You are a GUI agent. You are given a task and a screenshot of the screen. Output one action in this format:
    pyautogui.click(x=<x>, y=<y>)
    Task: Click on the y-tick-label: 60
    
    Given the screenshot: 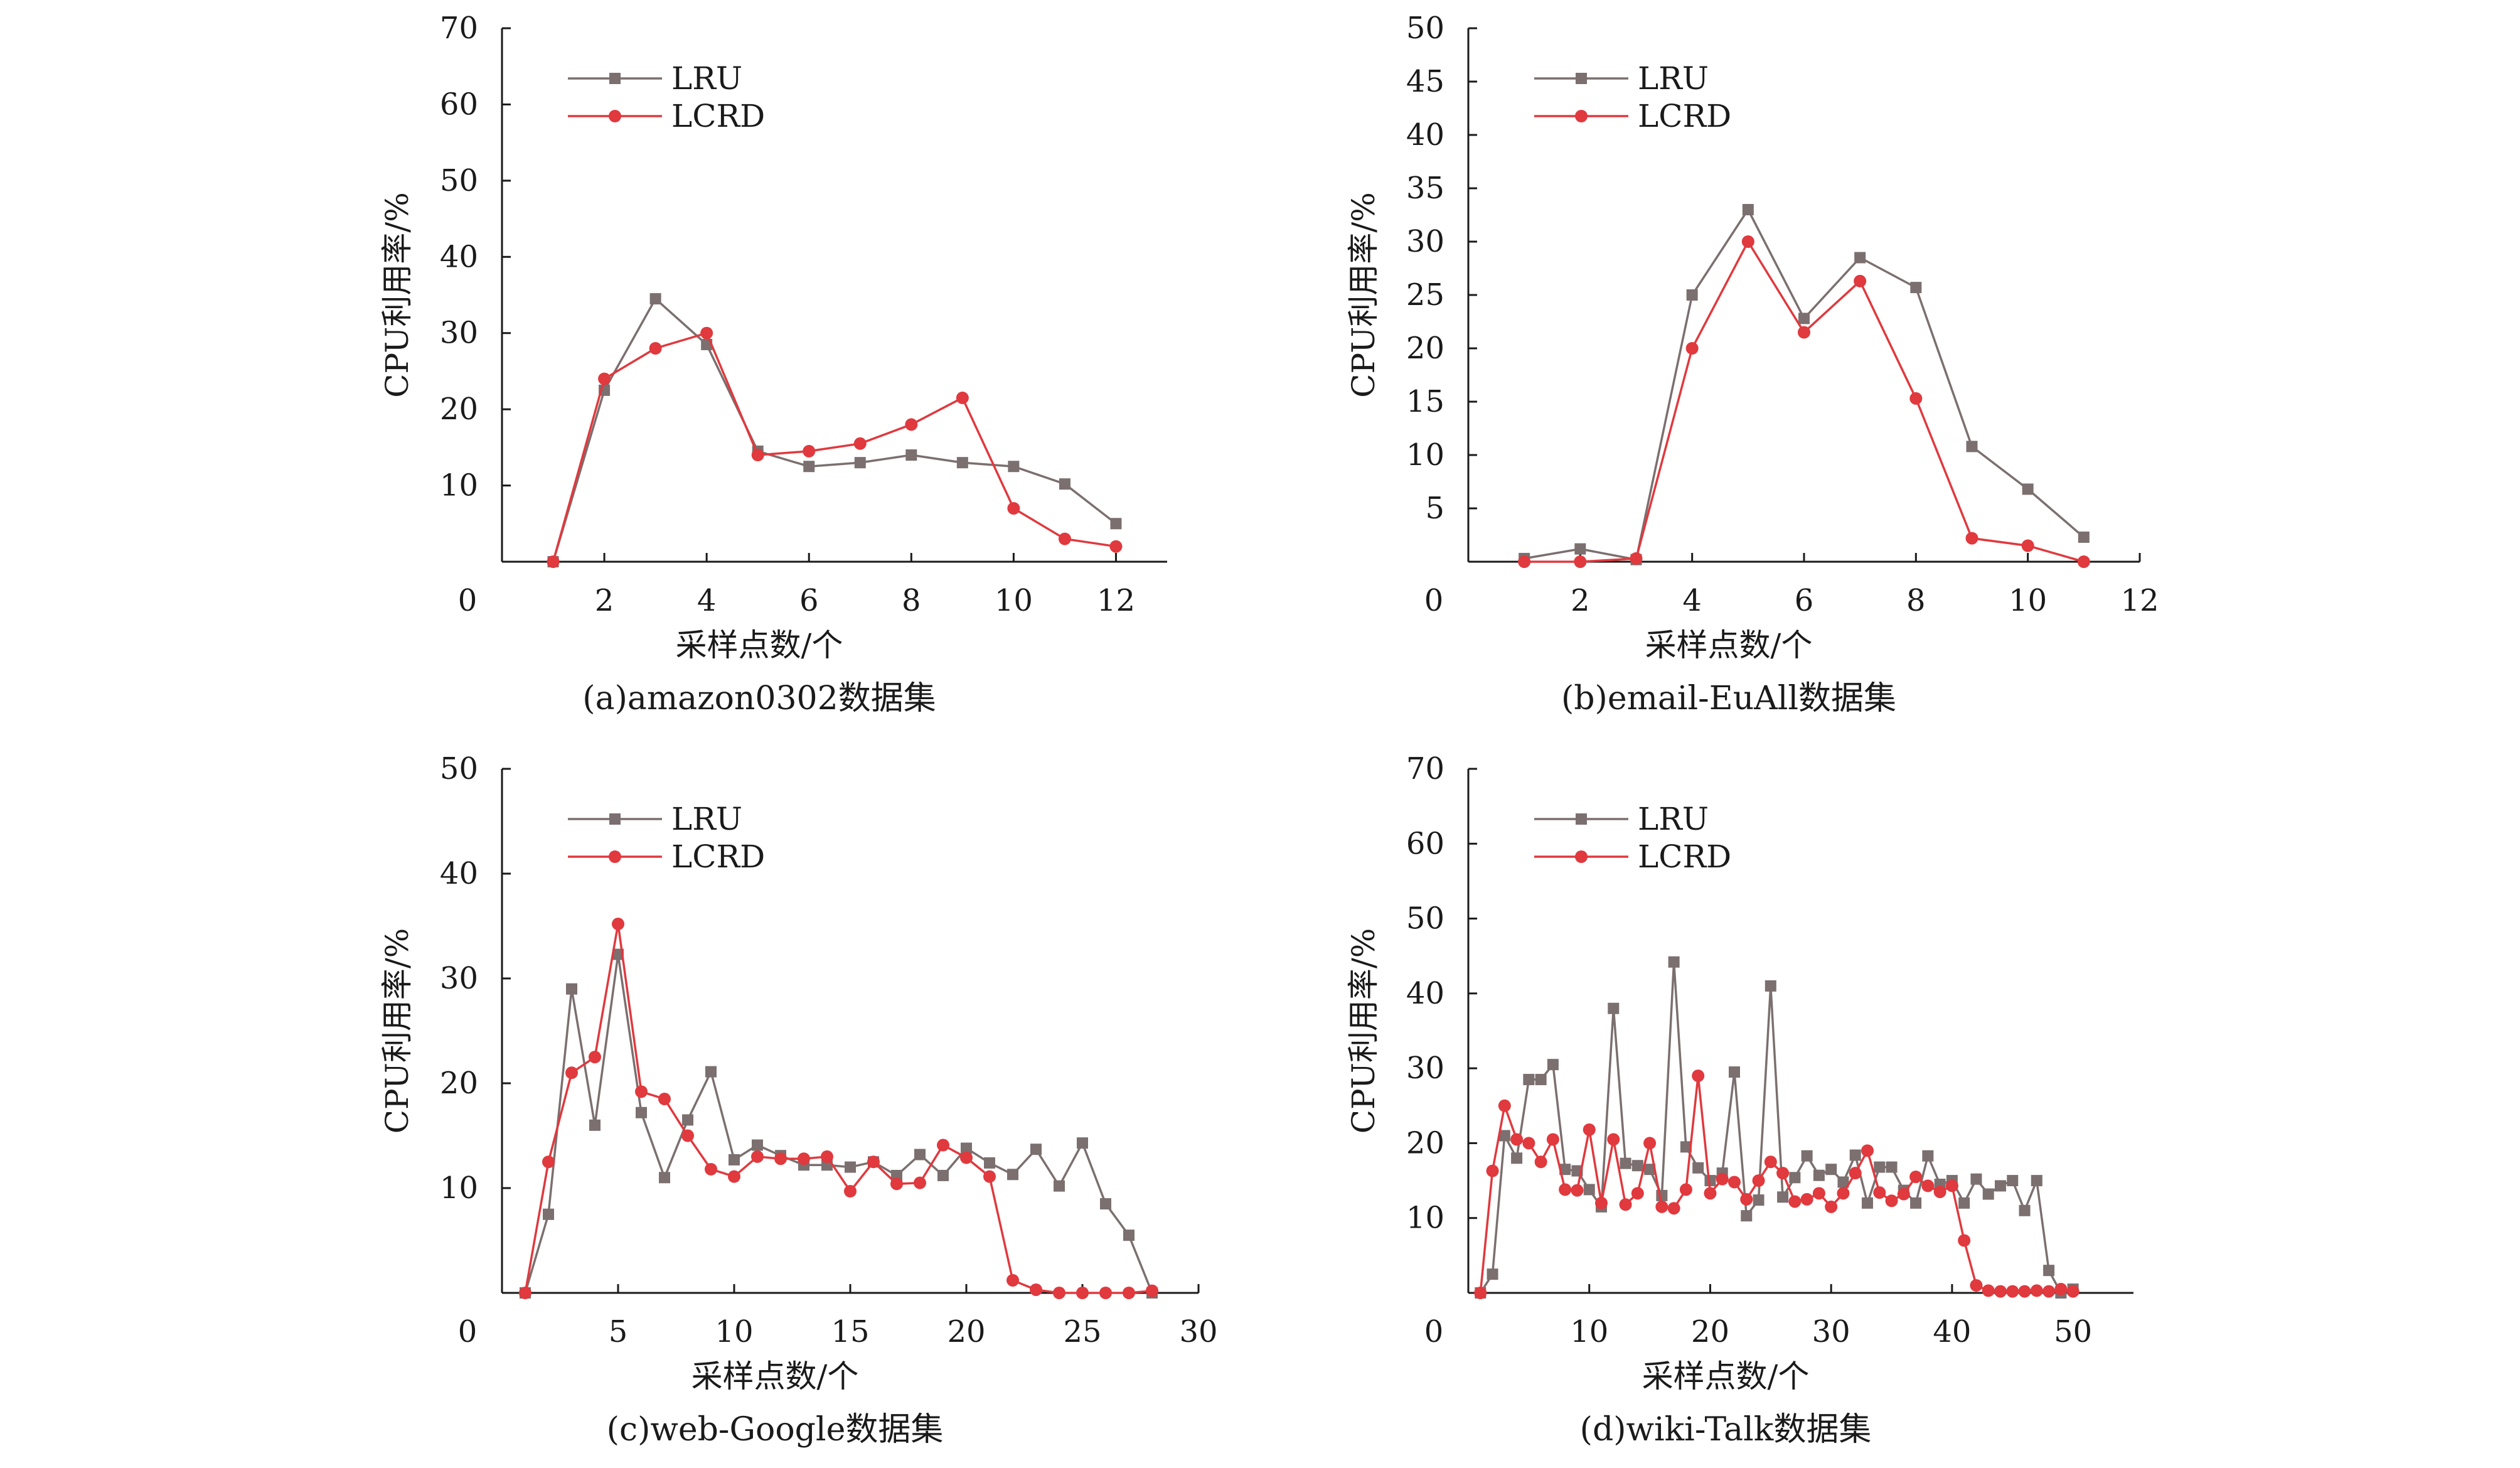 What is the action you would take?
    pyautogui.click(x=459, y=104)
    